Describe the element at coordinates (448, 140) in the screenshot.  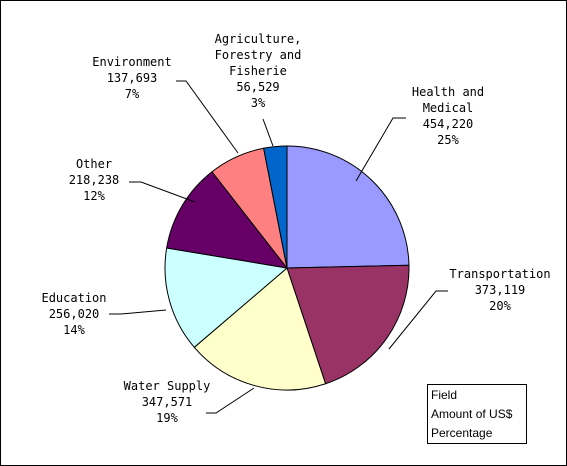
I see `slice-percent-0: 25%` at that location.